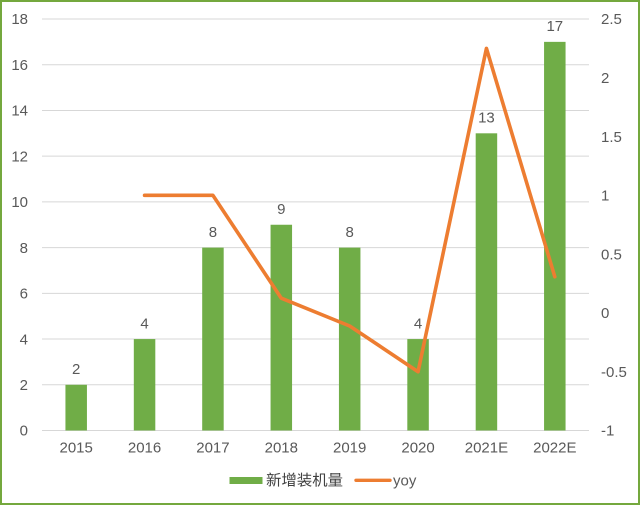 This screenshot has width=640, height=510. I want to click on svg-text: 2021E, so click(486, 448).